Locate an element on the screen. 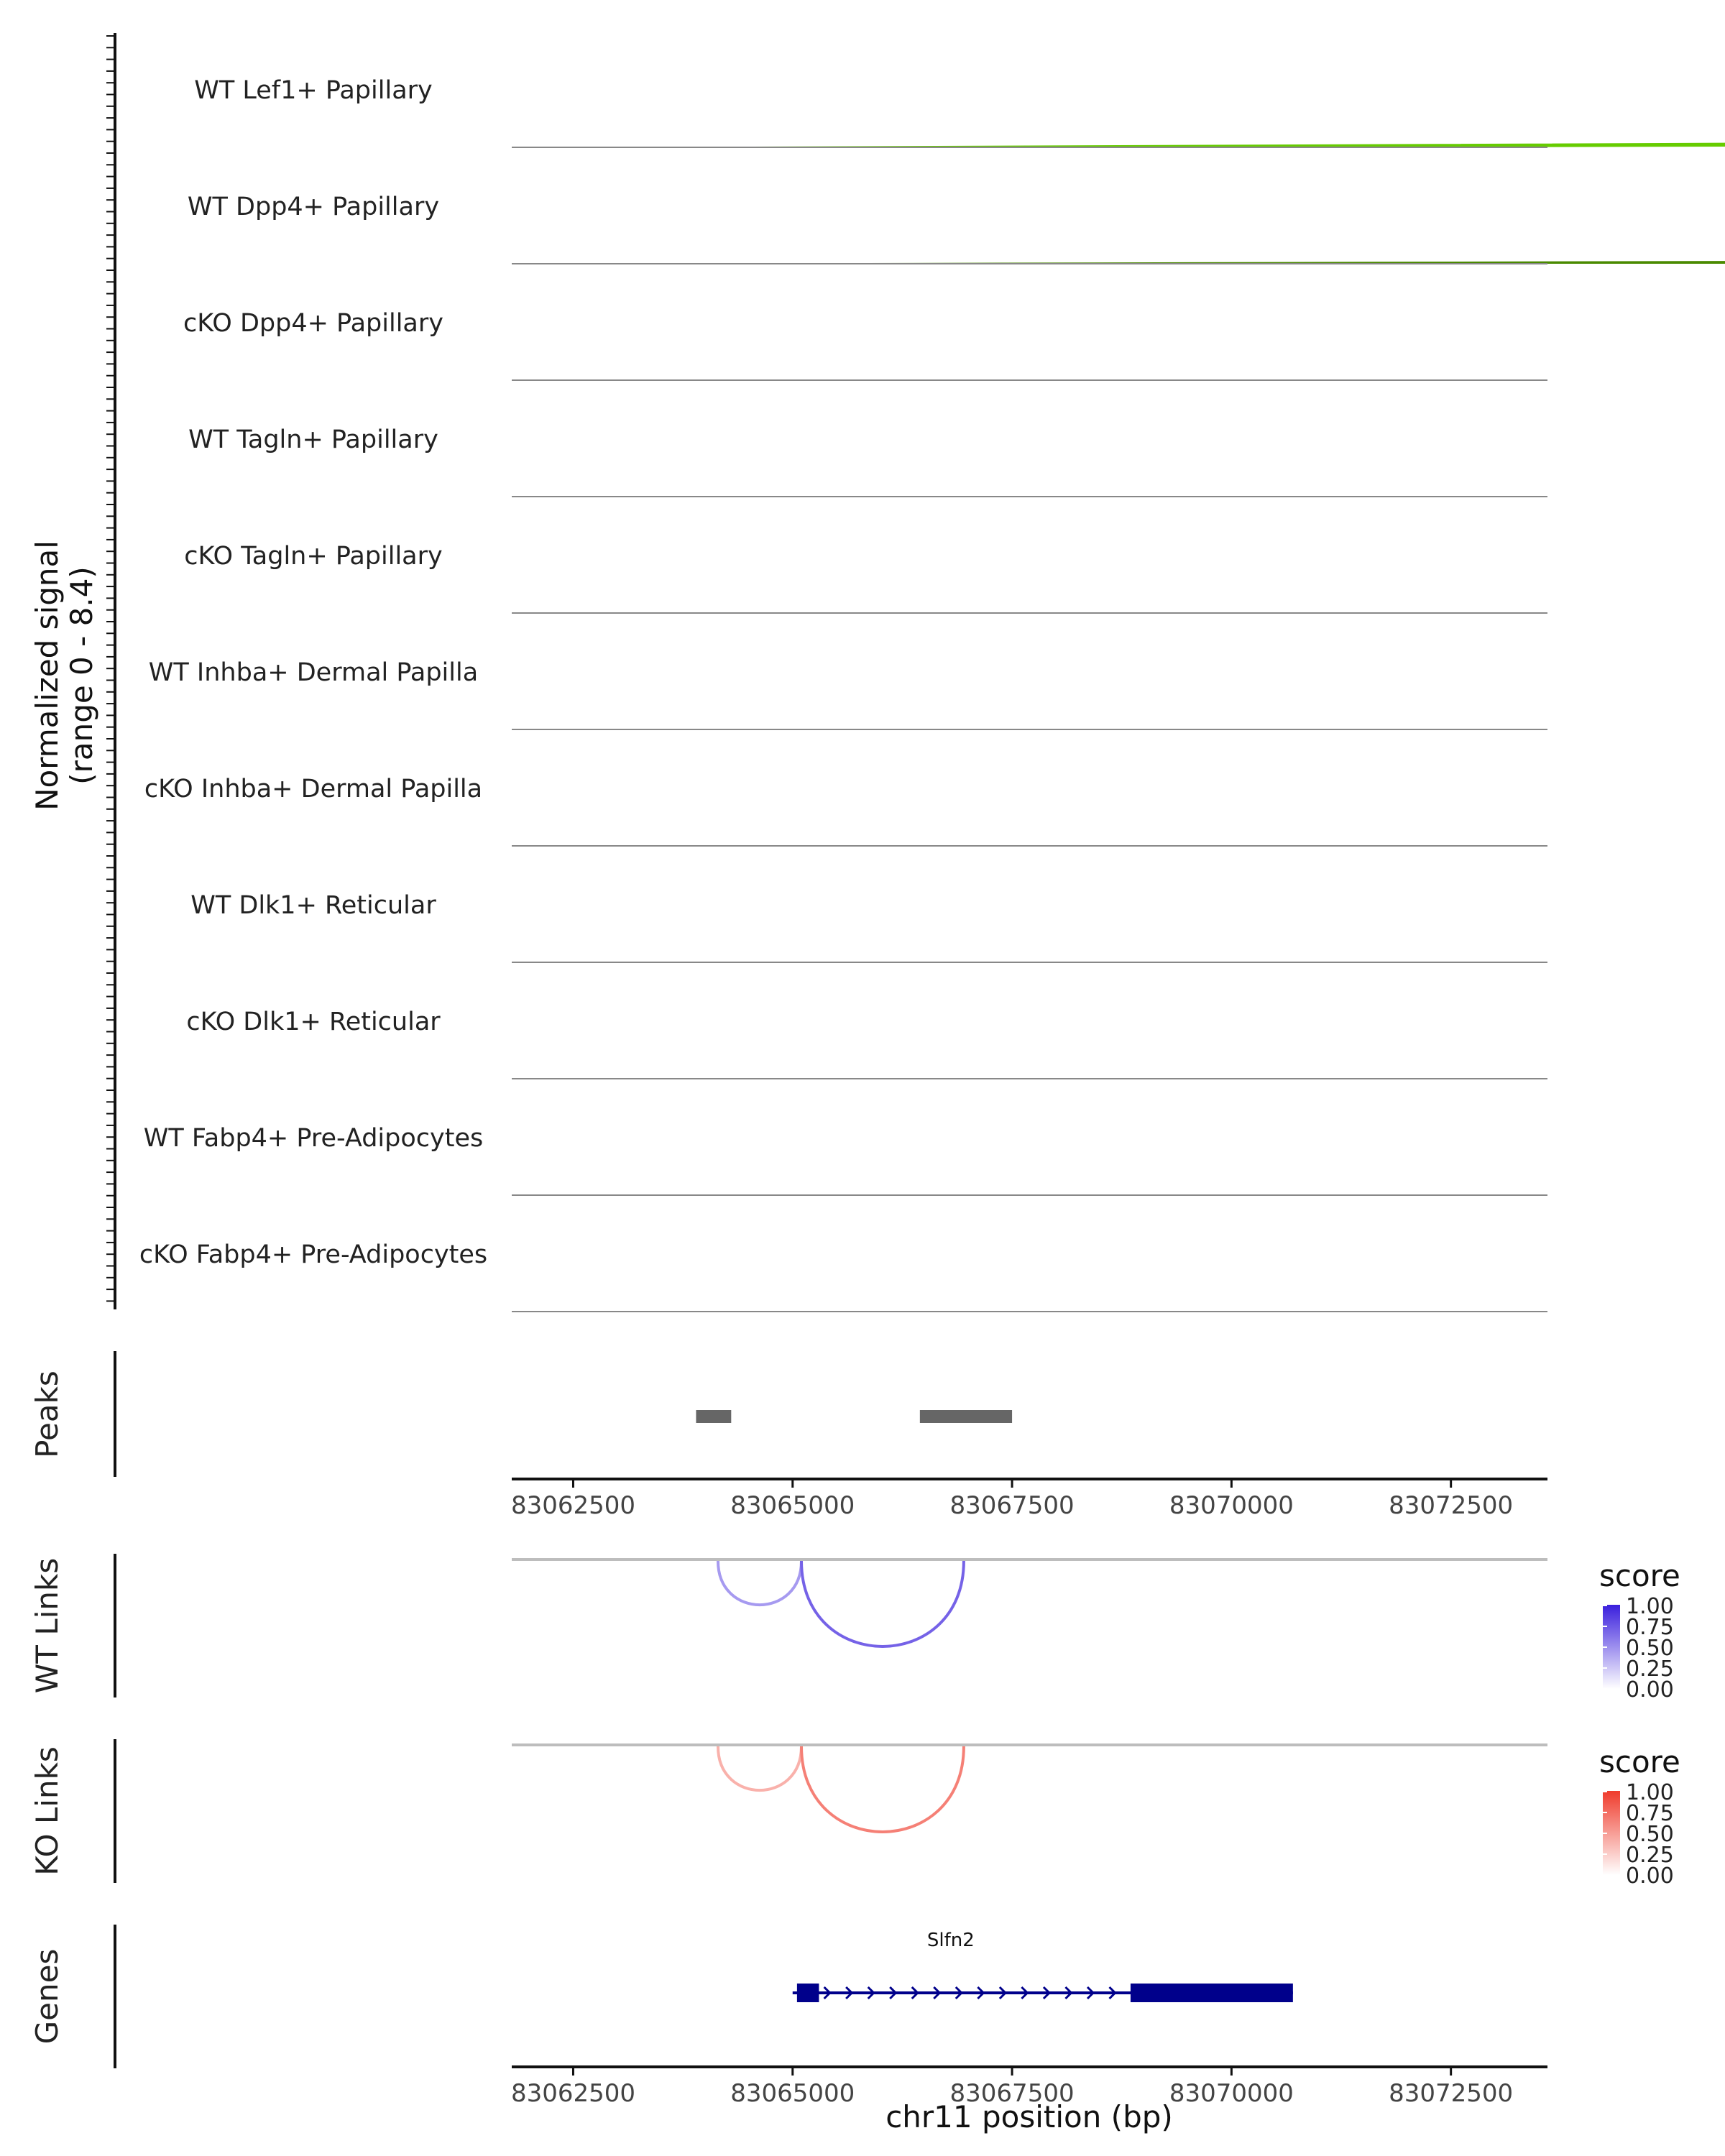 Image resolution: width=1725 pixels, height=2156 pixels. track-label: cKO Dlk1+ Reticular is located at coordinates (313, 1022).